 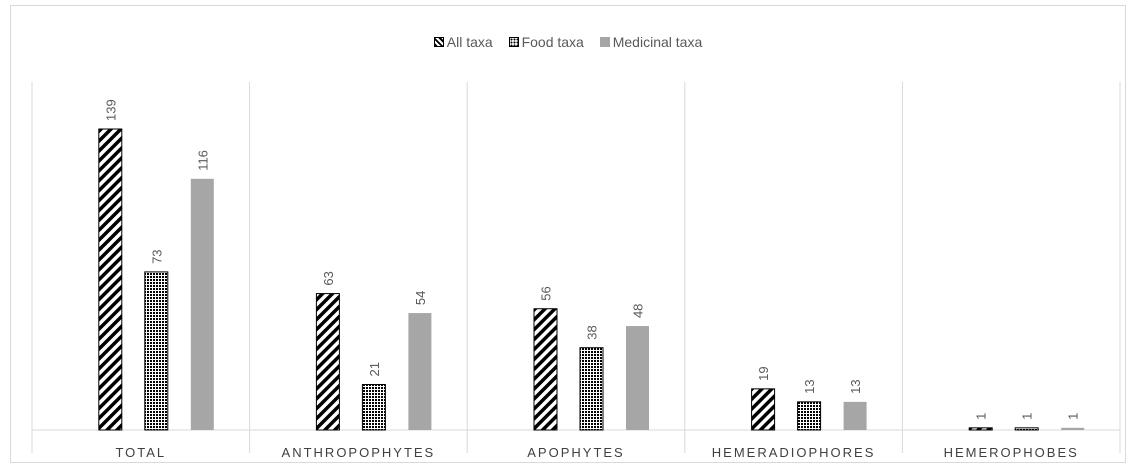 What do you see at coordinates (110, 110) in the screenshot?
I see `data-label-all-taxa: 139` at bounding box center [110, 110].